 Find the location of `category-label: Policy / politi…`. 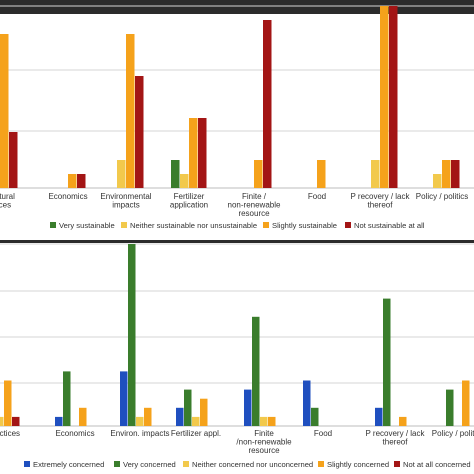

category-label: Policy / politi… is located at coordinates (453, 433).